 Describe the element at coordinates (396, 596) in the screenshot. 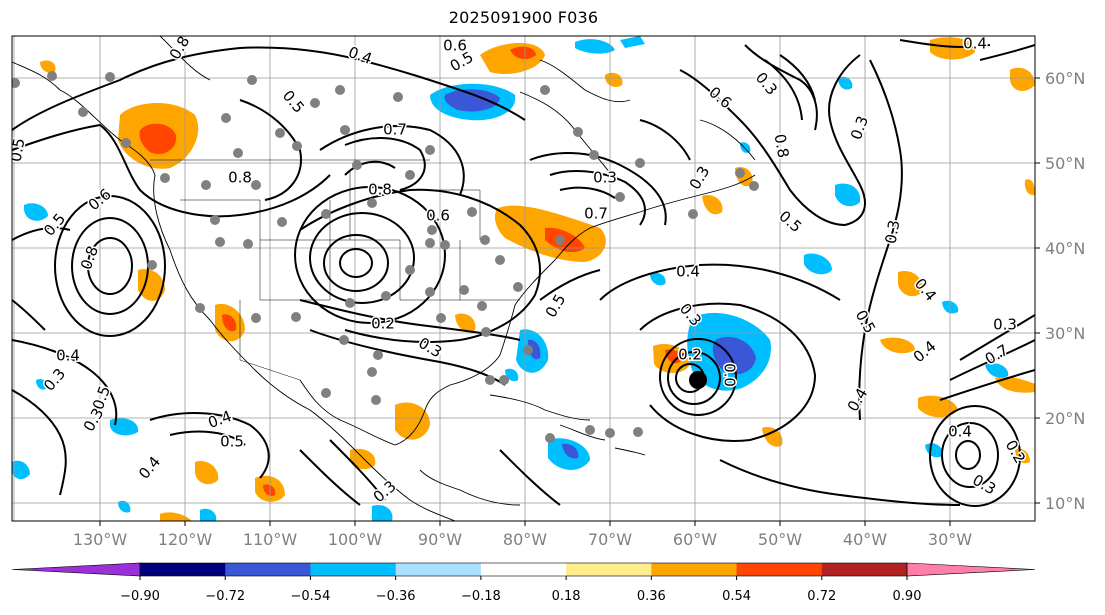

I see `colorbar-tick-label: −0.36` at that location.